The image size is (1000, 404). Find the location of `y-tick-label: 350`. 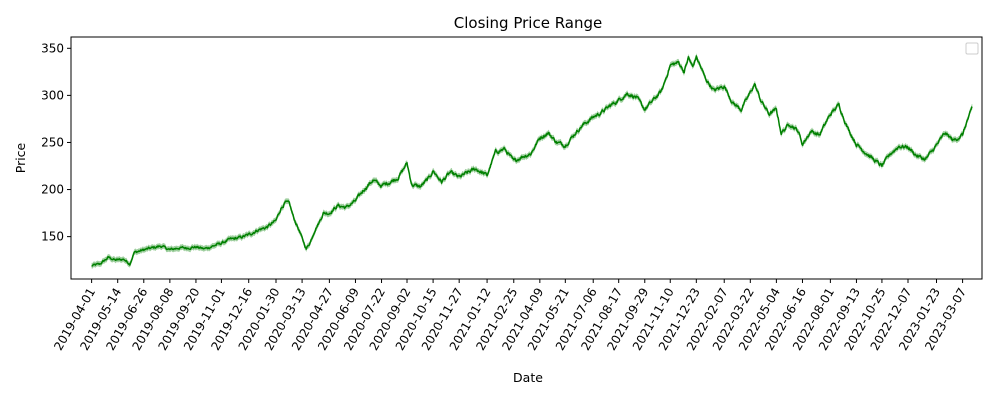

y-tick-label: 350 is located at coordinates (52, 48).